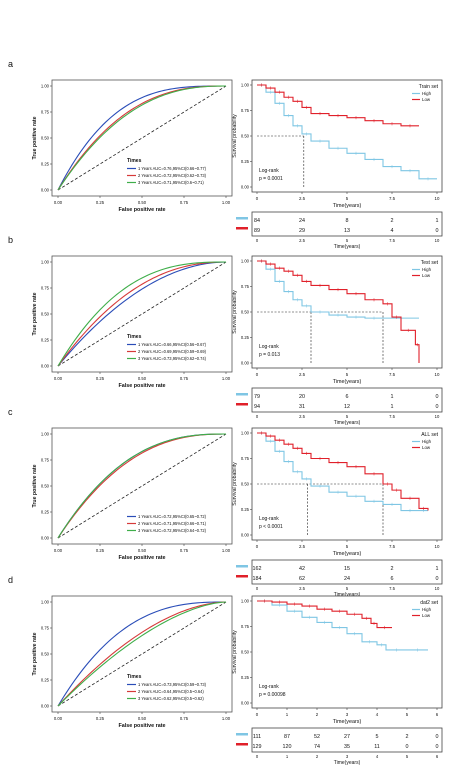 Image resolution: width=474 pixels, height=781 pixels. What do you see at coordinates (302, 231) in the screenshot?
I see `risk-cell: 29` at bounding box center [302, 231].